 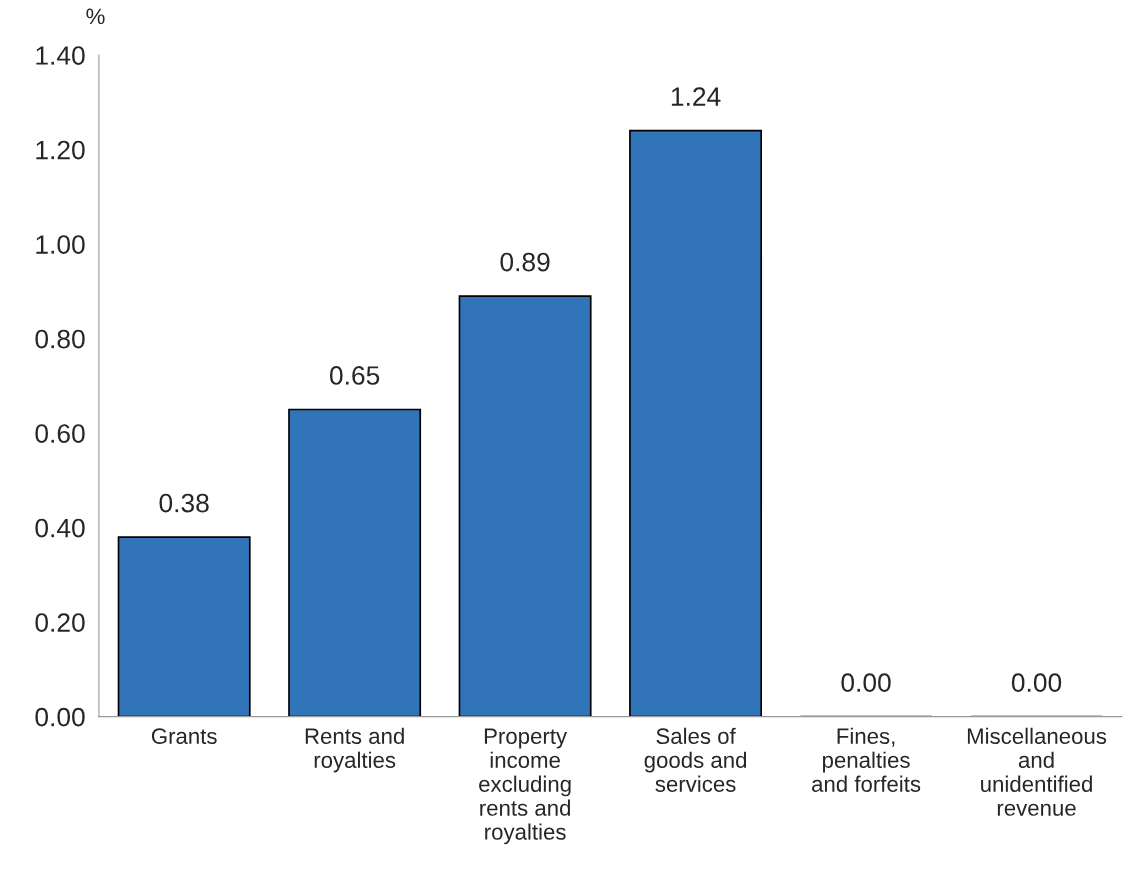 I want to click on x-tick-label: Sales of goods and services, so click(x=695, y=759).